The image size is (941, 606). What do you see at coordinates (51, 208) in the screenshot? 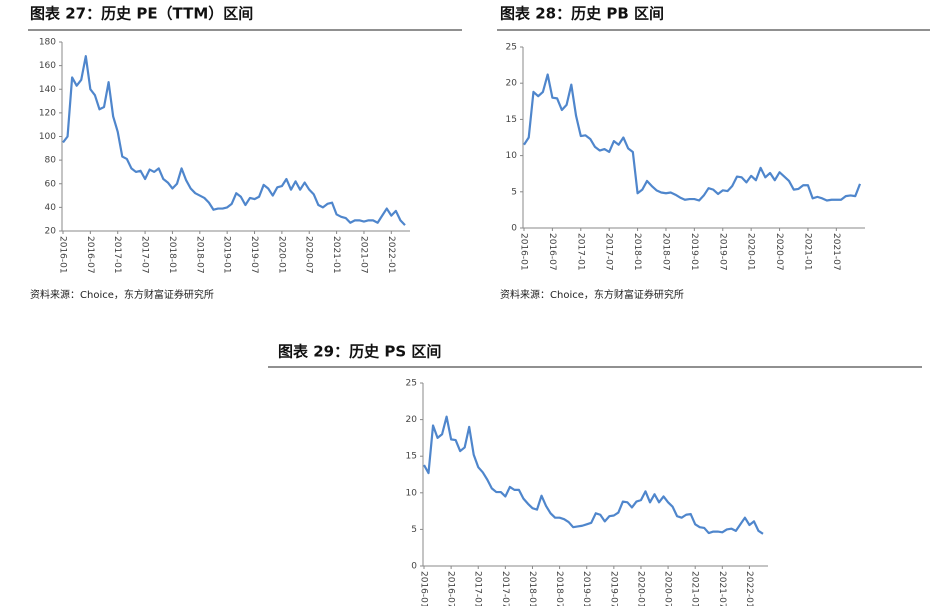
I see `y-tick-label: 40` at bounding box center [51, 208].